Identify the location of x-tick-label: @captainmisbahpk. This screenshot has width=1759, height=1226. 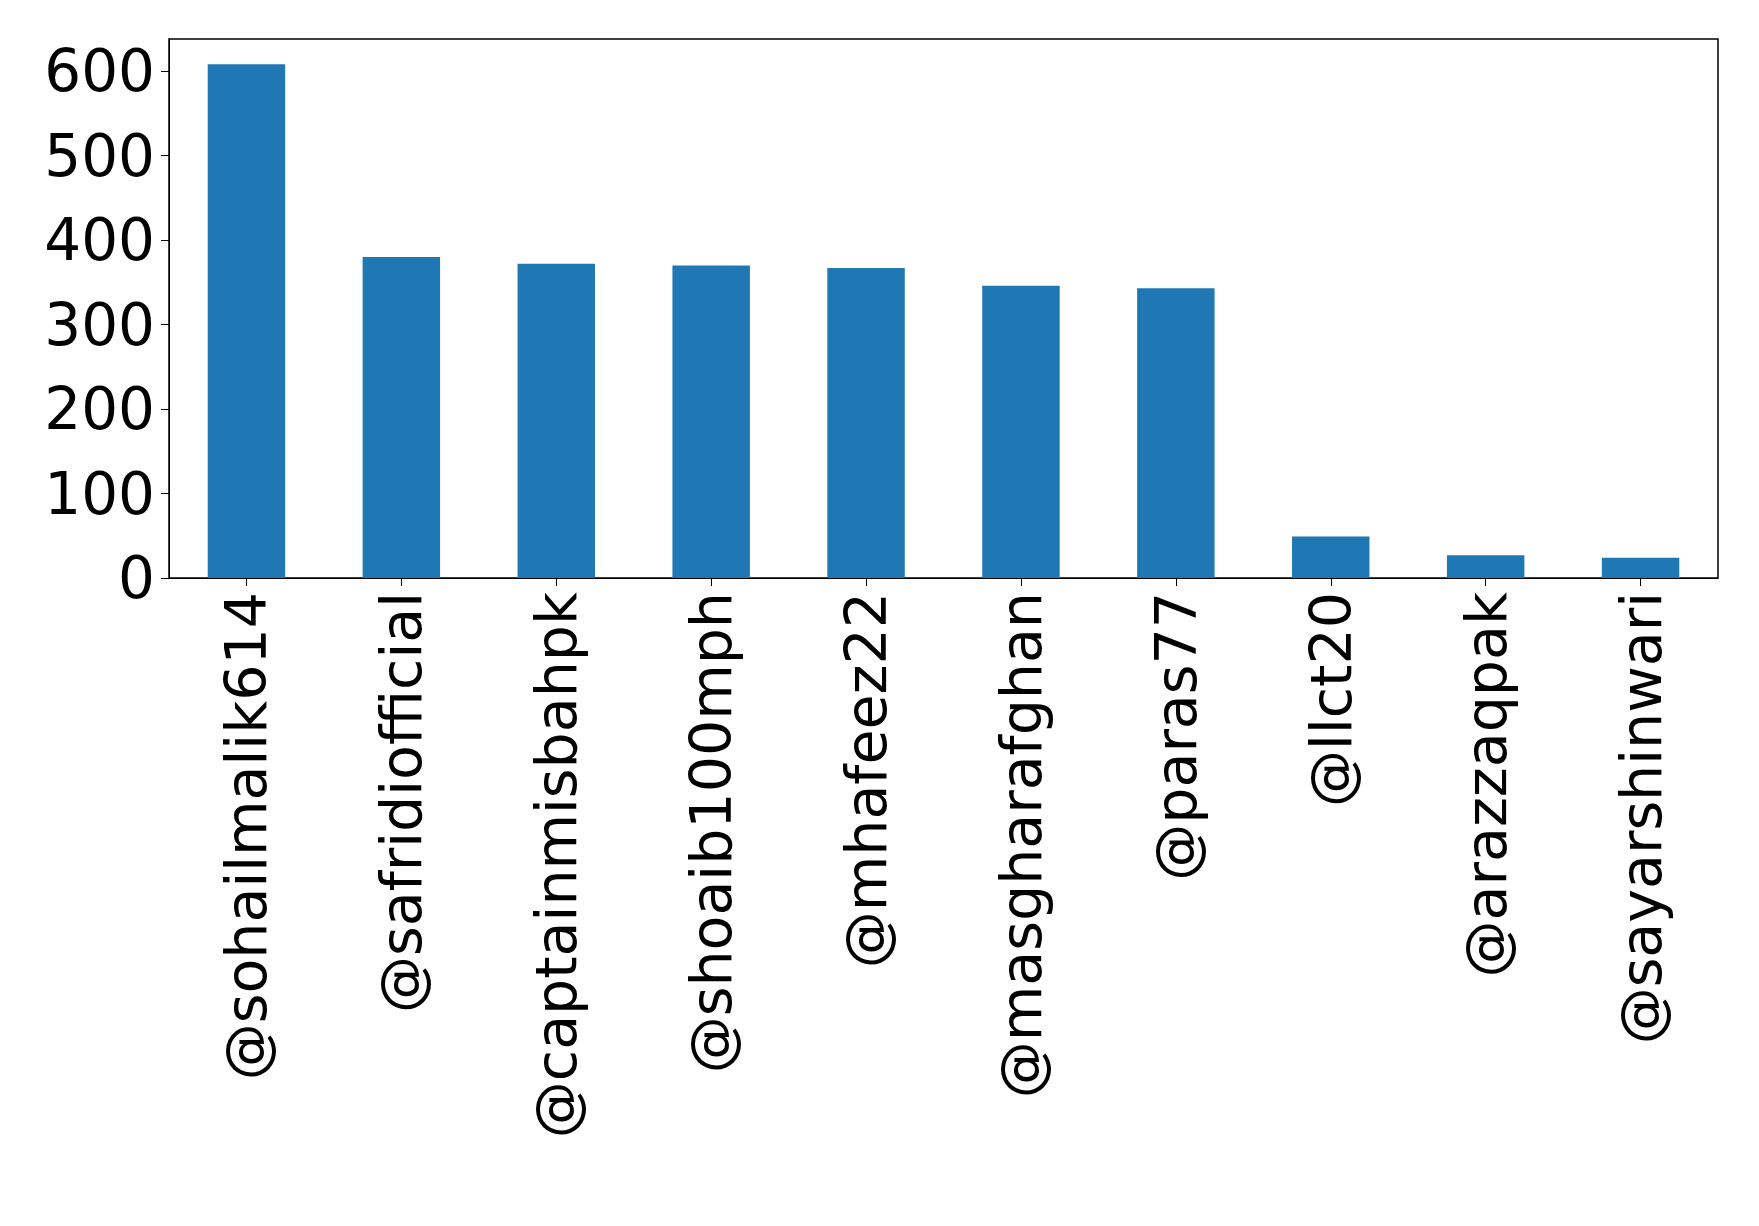
(556, 865).